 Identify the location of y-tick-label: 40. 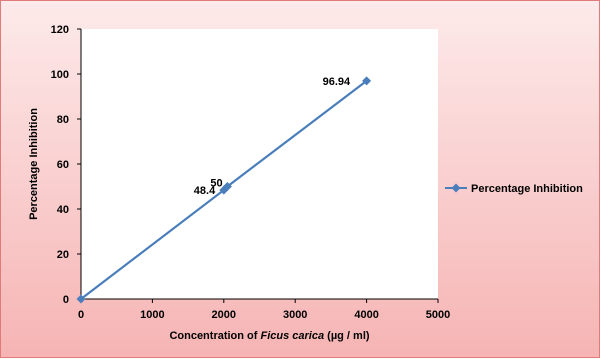
(63, 210).